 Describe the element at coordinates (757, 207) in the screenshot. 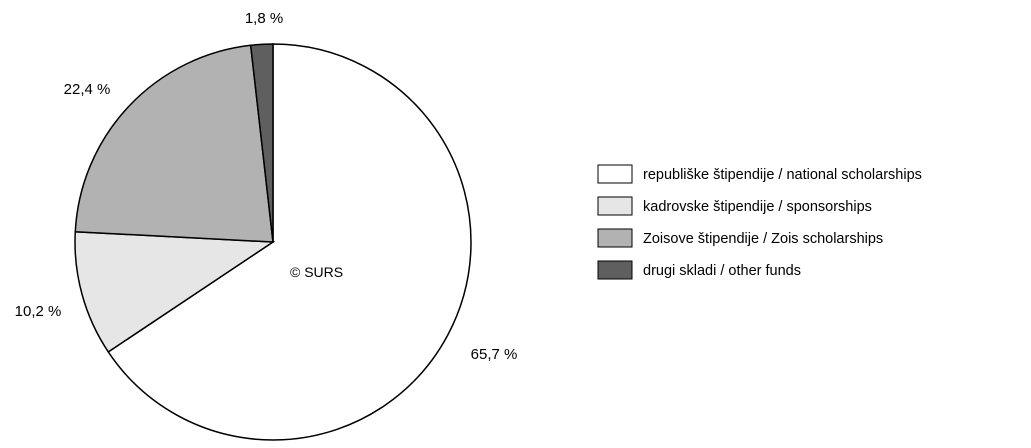

I see `legend-label-2: kadrovske štipendije / sponsorships` at that location.